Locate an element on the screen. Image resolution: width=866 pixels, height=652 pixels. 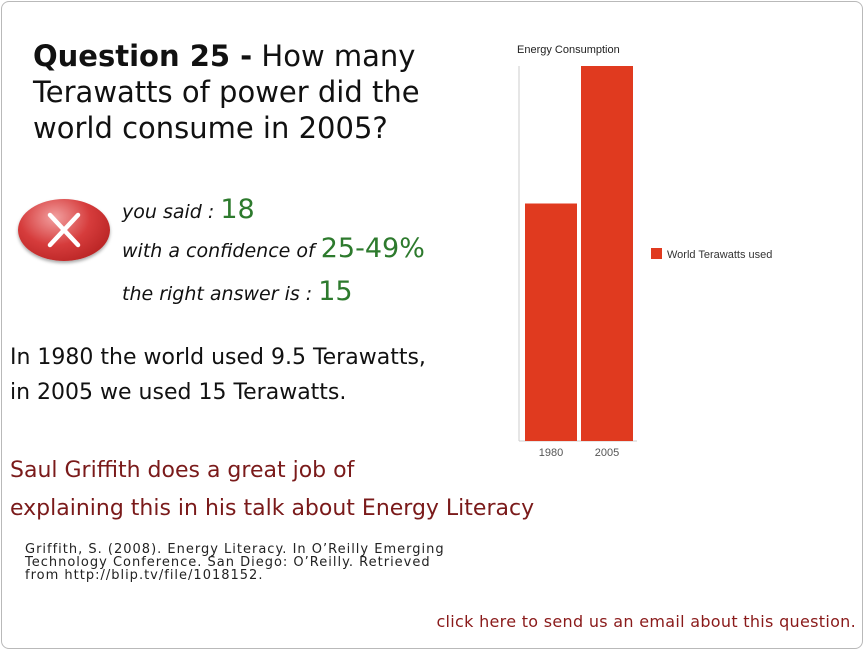
x-tick-labels: 1980 2005 is located at coordinates (579, 453).